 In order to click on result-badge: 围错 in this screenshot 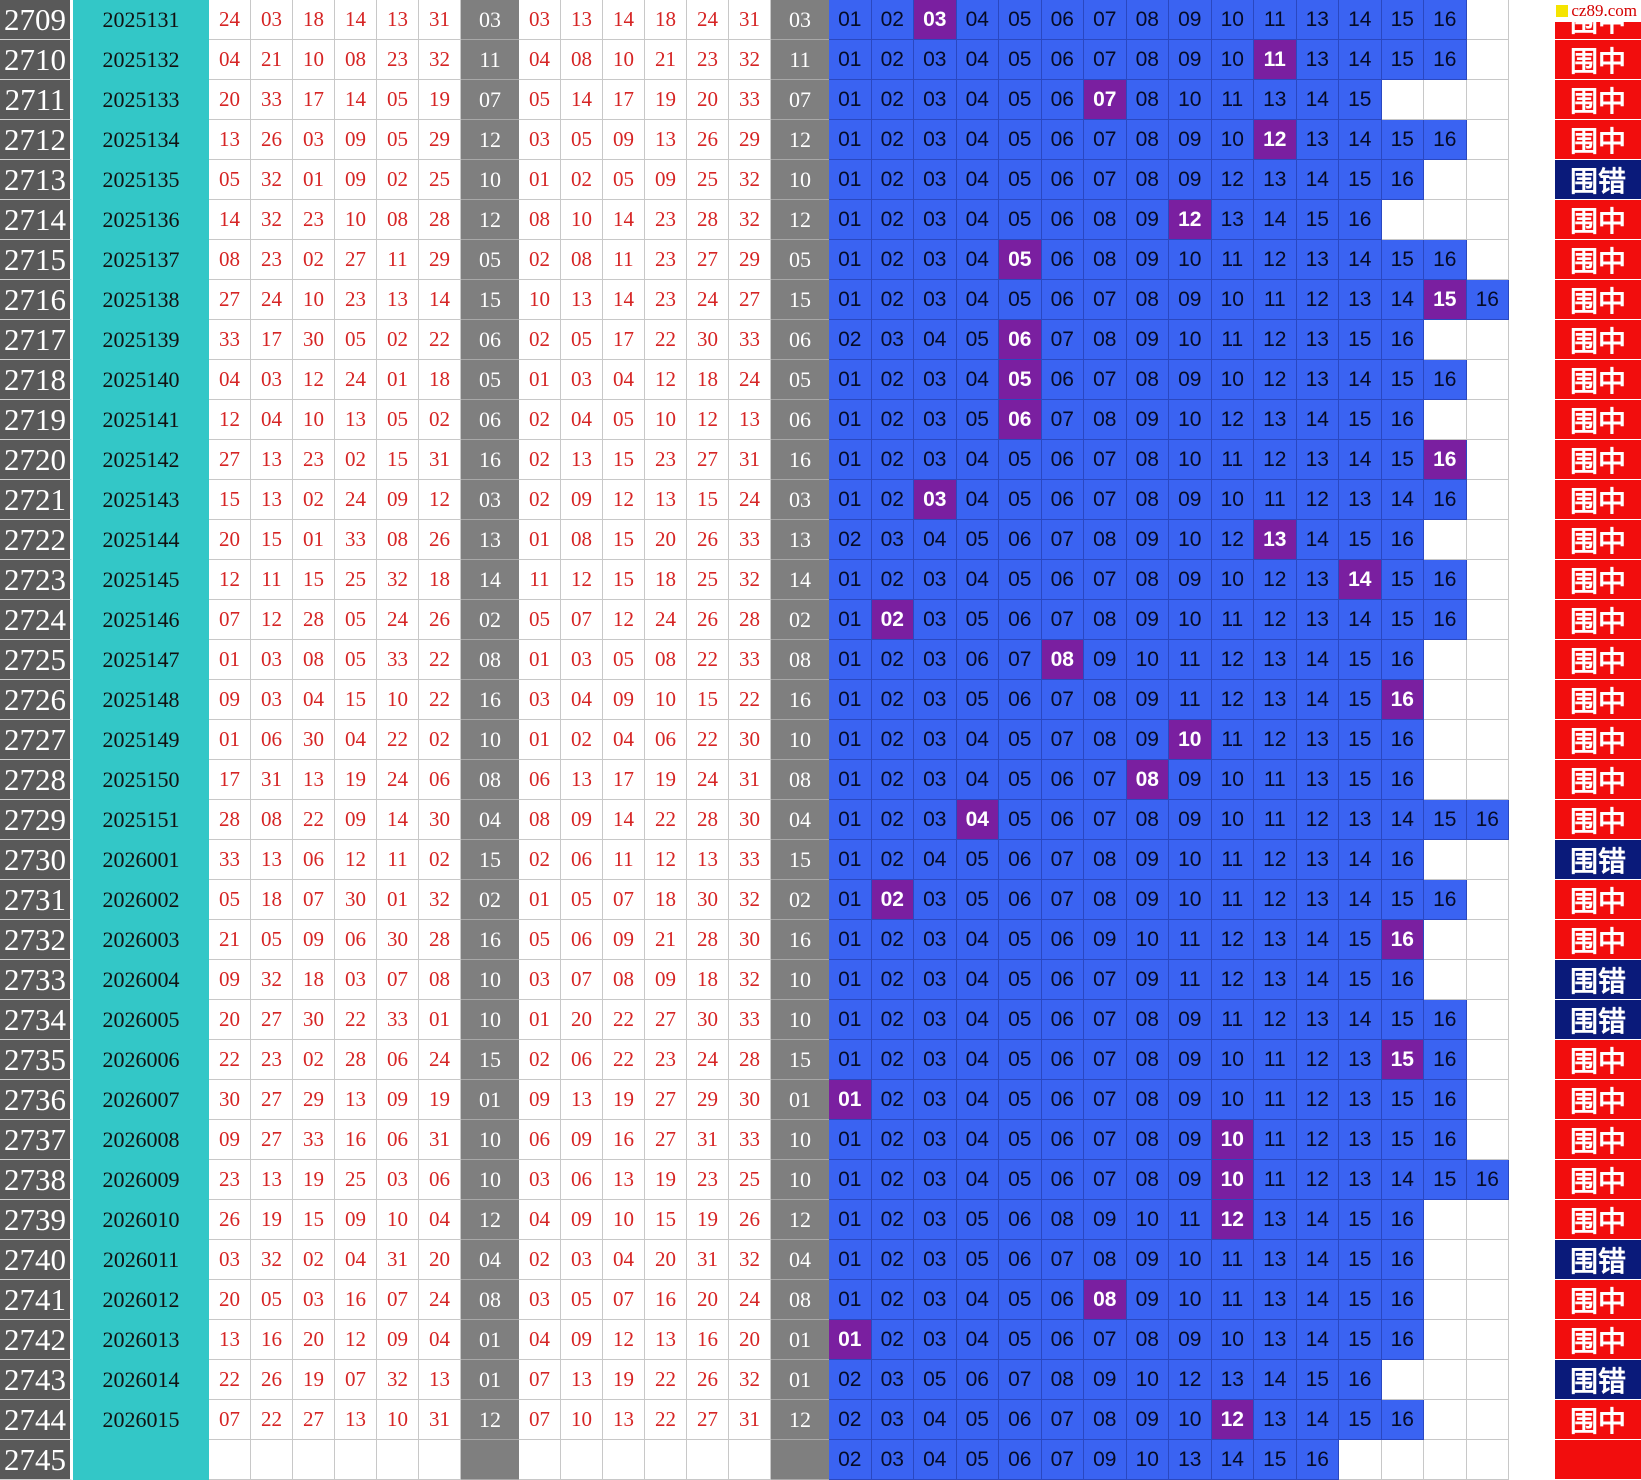, I will do `click(1598, 1260)`.